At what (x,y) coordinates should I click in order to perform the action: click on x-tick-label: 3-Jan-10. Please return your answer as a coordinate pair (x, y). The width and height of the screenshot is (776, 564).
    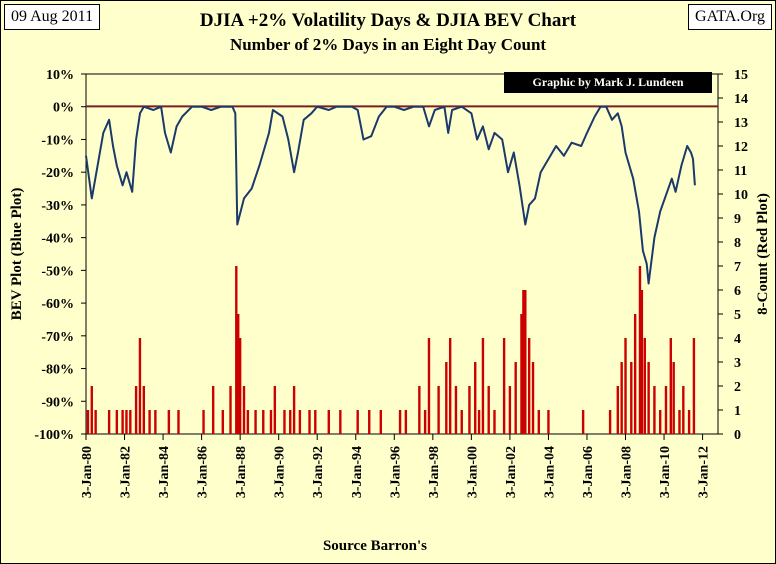
    Looking at the image, I should click on (665, 472).